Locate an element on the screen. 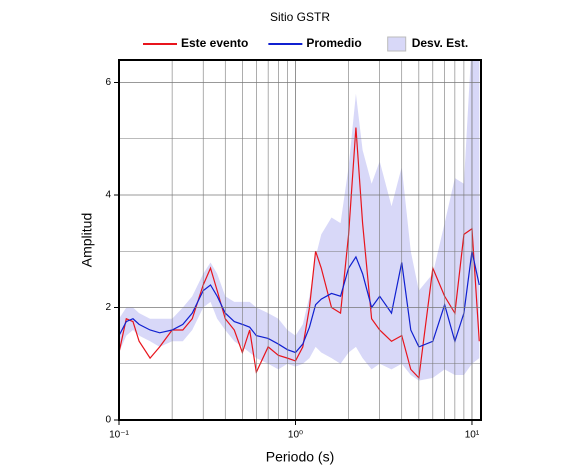 Image resolution: width=586 pixels, height=475 pixels. x-axis-label: Periodo (s) is located at coordinates (300, 457).